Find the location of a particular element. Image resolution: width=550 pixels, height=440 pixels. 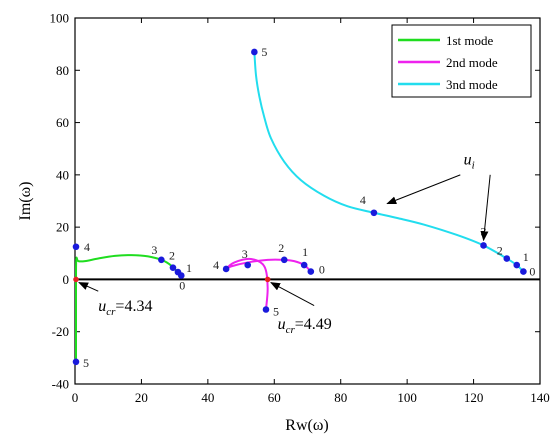

annotation-label: ui is located at coordinates (469, 161).